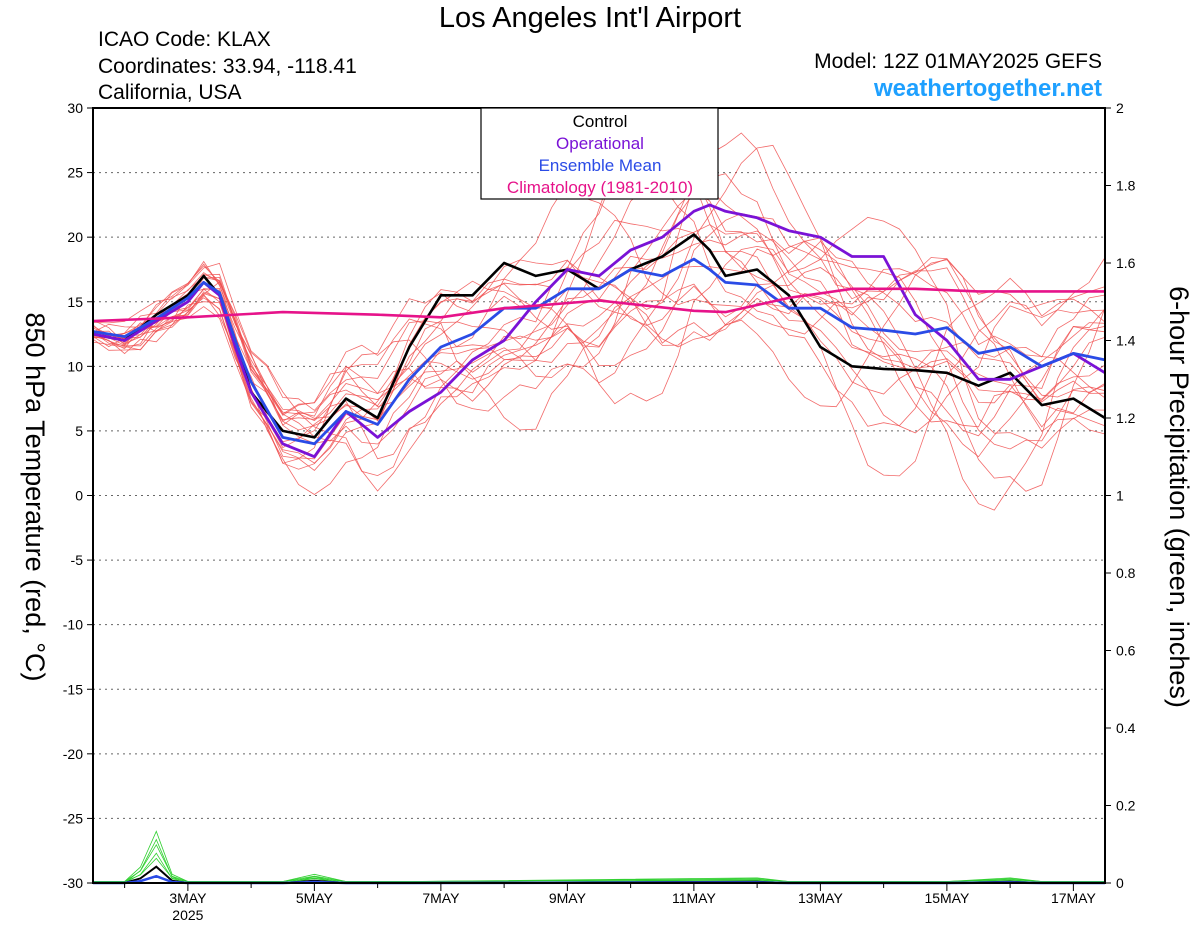 Image resolution: width=1200 pixels, height=927 pixels. I want to click on x-tick-label: 11MAY, so click(694, 898).